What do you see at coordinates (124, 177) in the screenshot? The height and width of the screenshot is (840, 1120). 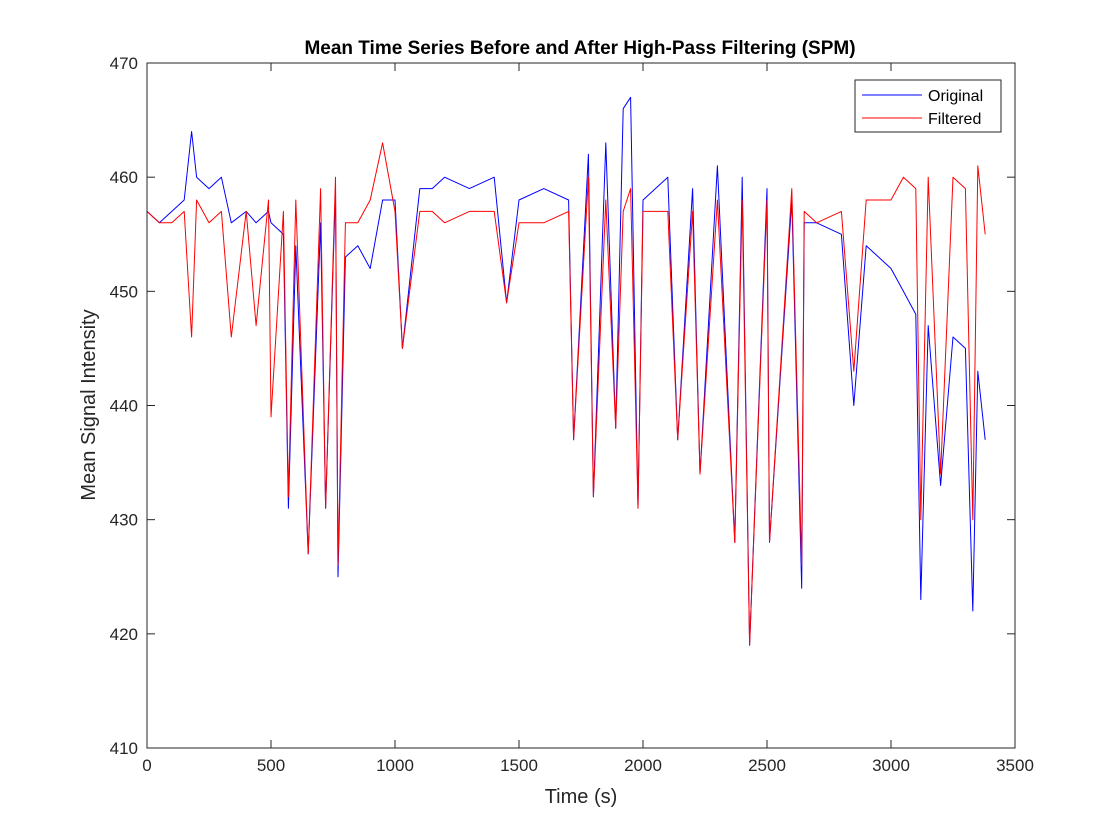 I see `y-tick-label: 460` at bounding box center [124, 177].